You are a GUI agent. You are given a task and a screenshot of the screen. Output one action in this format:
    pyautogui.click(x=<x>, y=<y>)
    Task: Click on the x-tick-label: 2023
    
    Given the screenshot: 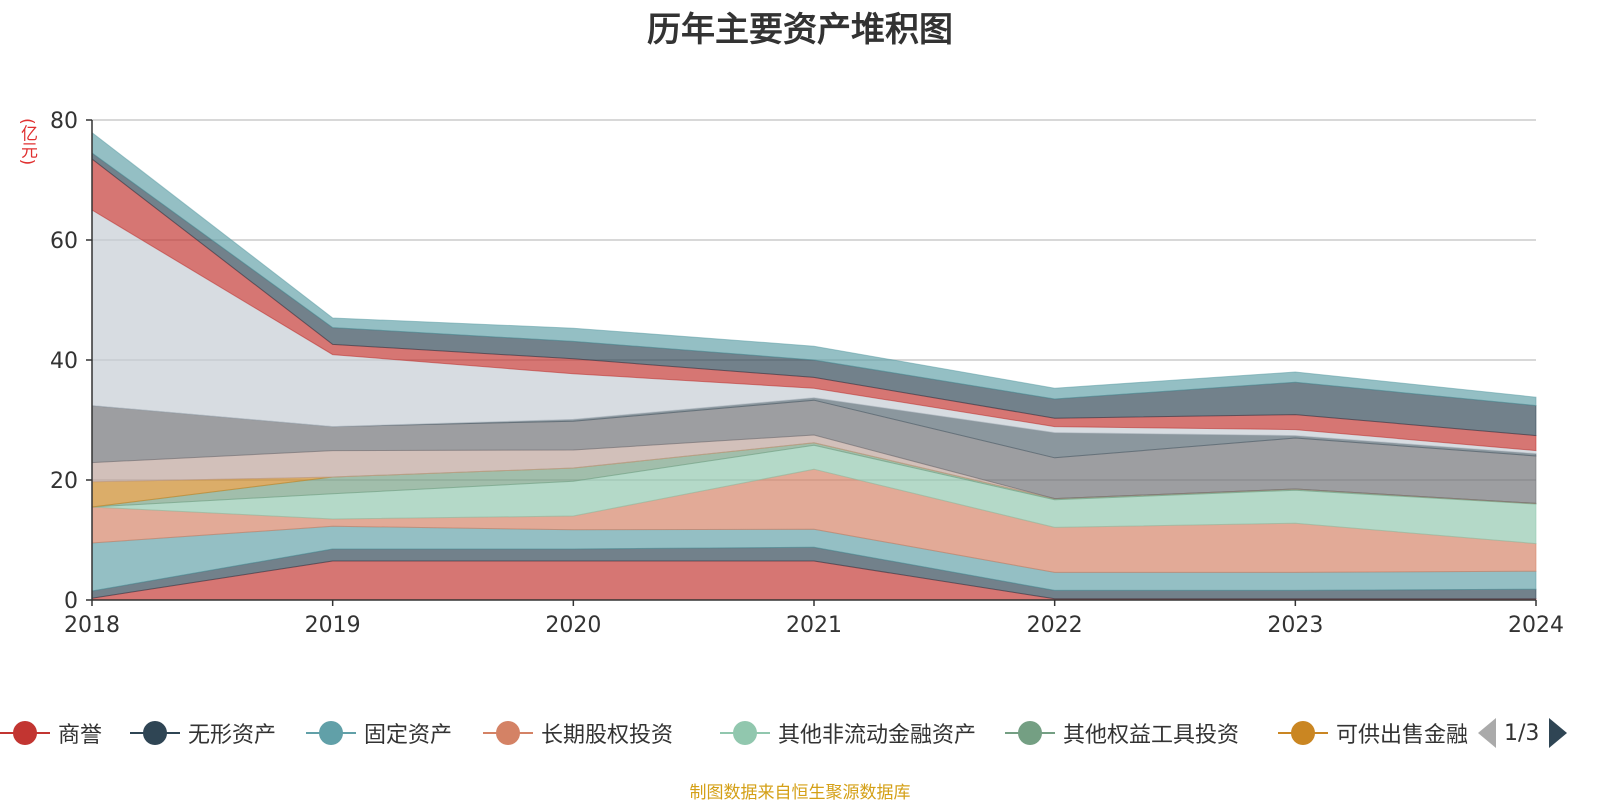 What is the action you would take?
    pyautogui.click(x=1295, y=625)
    